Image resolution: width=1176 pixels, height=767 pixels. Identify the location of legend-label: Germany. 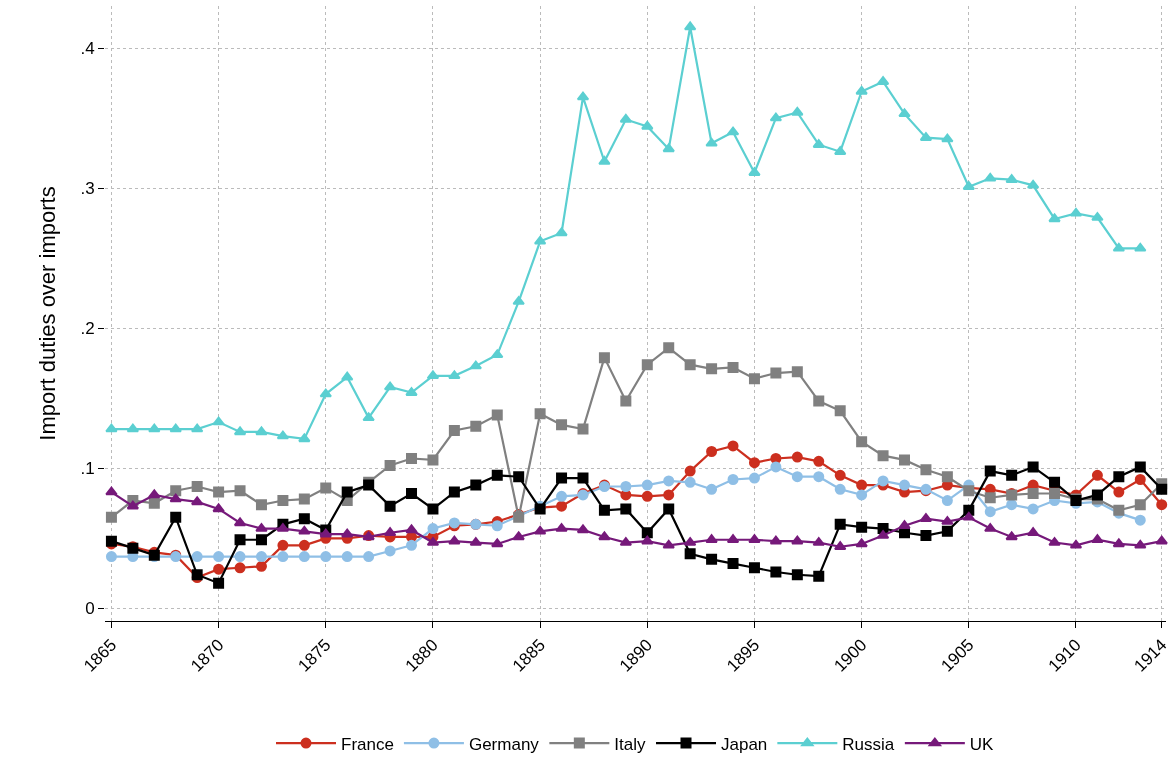
(504, 744).